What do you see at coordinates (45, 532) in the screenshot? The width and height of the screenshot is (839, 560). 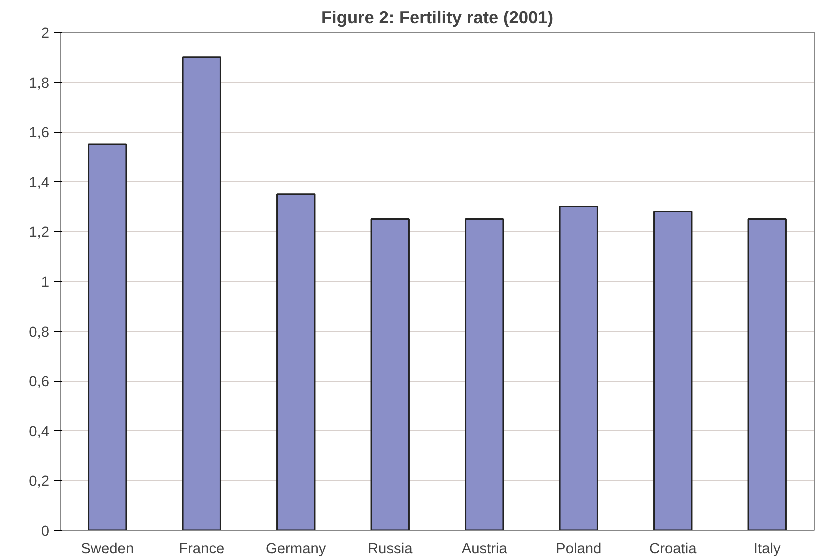 I see `y-tick-label: 0` at bounding box center [45, 532].